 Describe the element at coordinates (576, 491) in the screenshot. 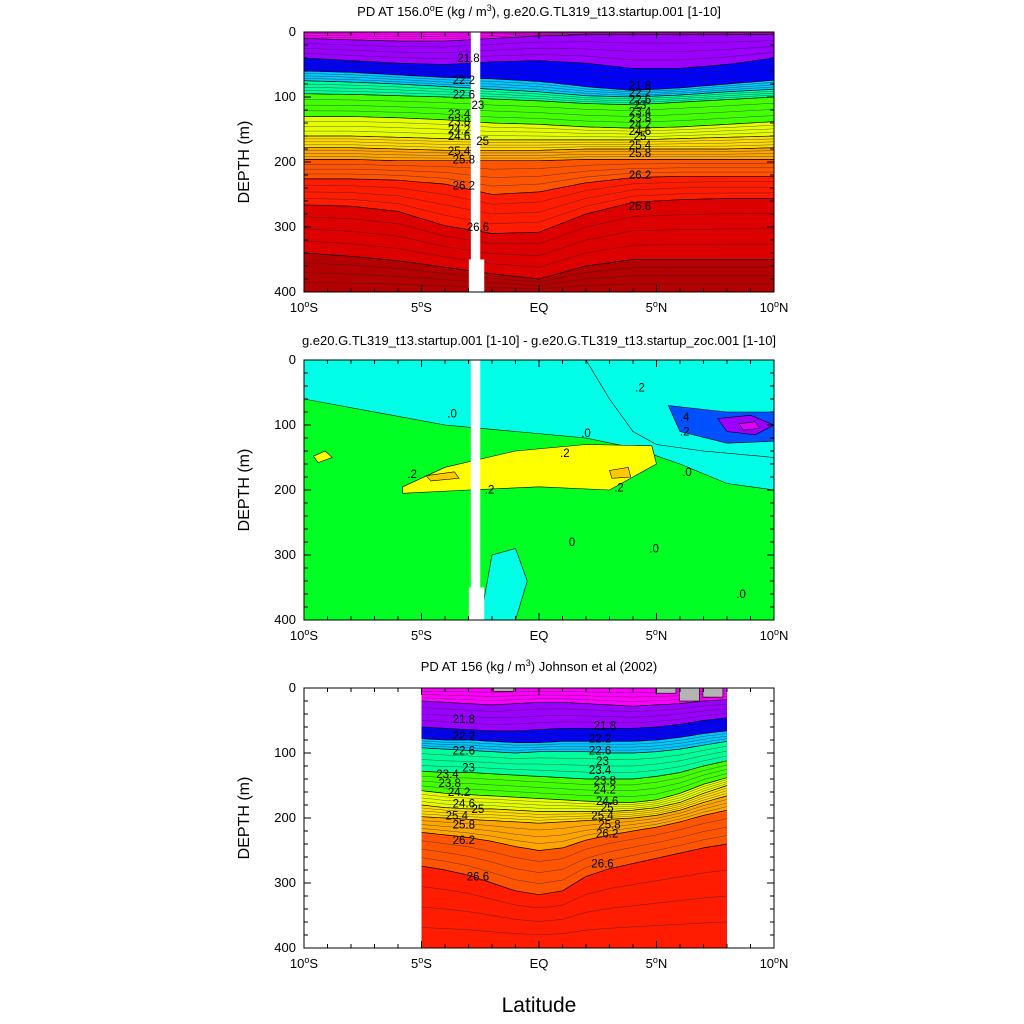

I see `panel-2-contour-labels: .0 .0 .2 .4 .2 .2 .2 .2 .2 .0 0 .0 .0` at that location.